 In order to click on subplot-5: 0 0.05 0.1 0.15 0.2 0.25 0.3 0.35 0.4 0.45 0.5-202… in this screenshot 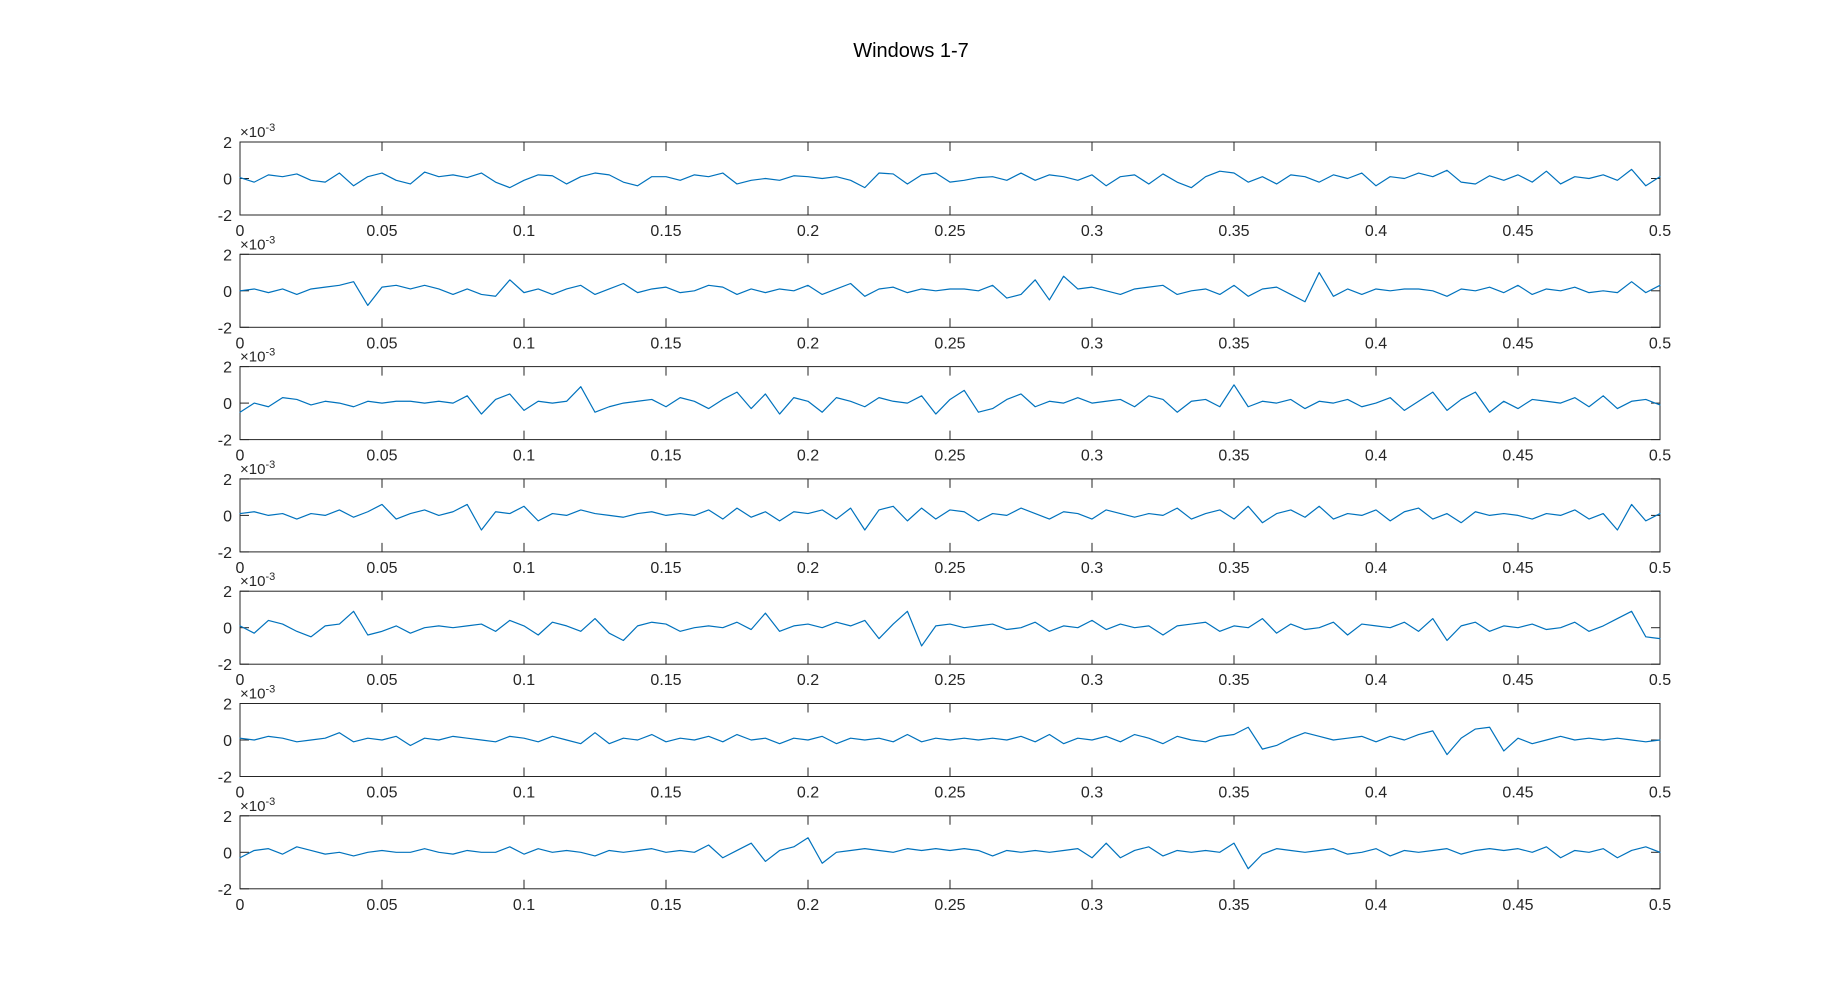, I will do `click(944, 630)`.